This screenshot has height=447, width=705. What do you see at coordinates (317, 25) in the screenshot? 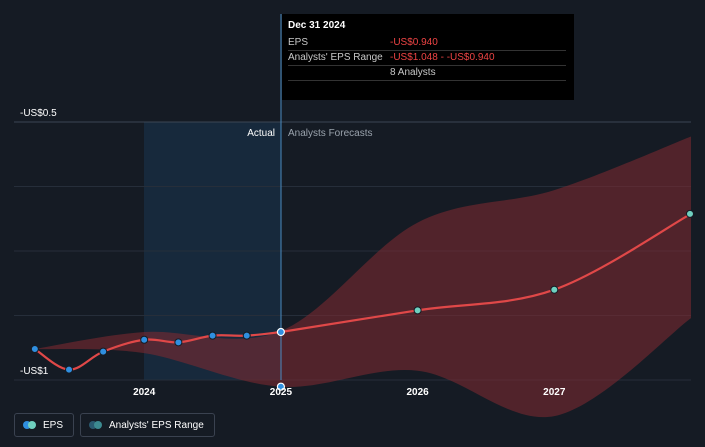
I see `tooltip-date: Dec 31 2024` at bounding box center [317, 25].